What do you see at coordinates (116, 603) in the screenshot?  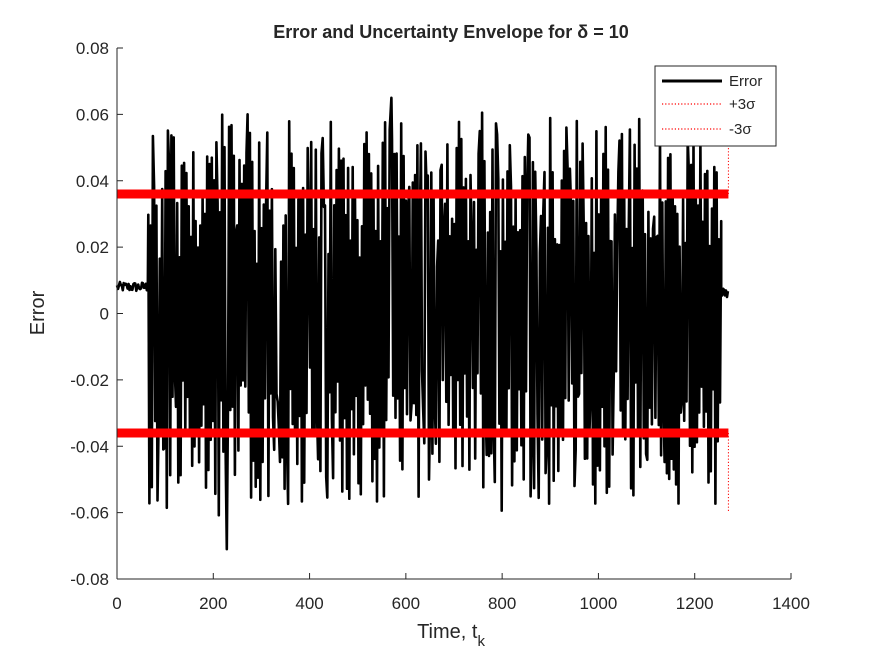 I see `x-tick-label: 0` at bounding box center [116, 603].